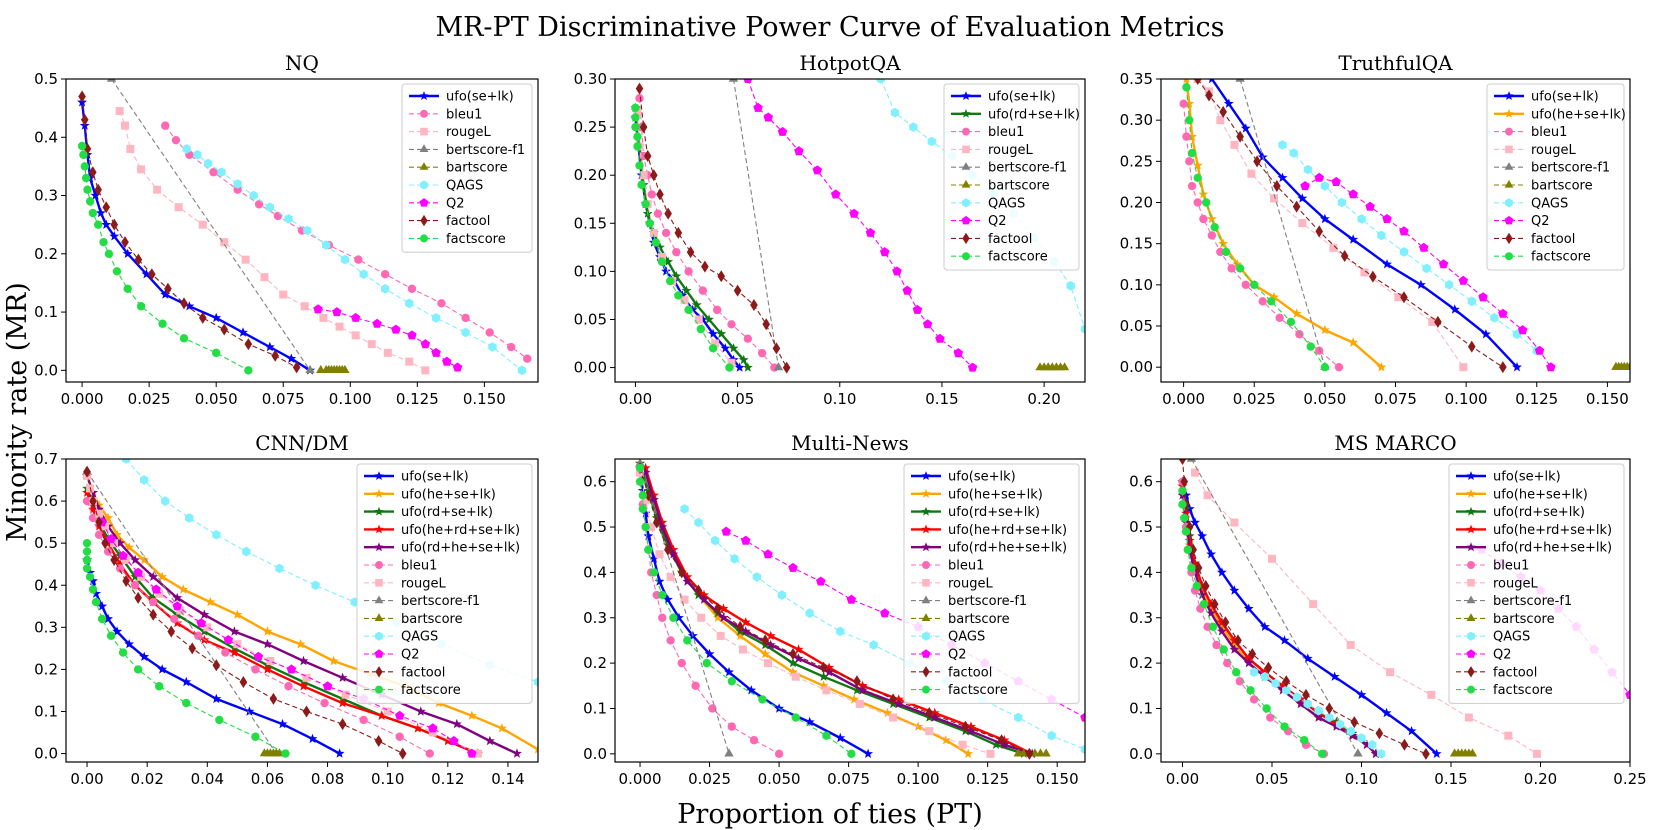 The image size is (1661, 830). I want to click on x-tick-label: 0.025, so click(149, 399).